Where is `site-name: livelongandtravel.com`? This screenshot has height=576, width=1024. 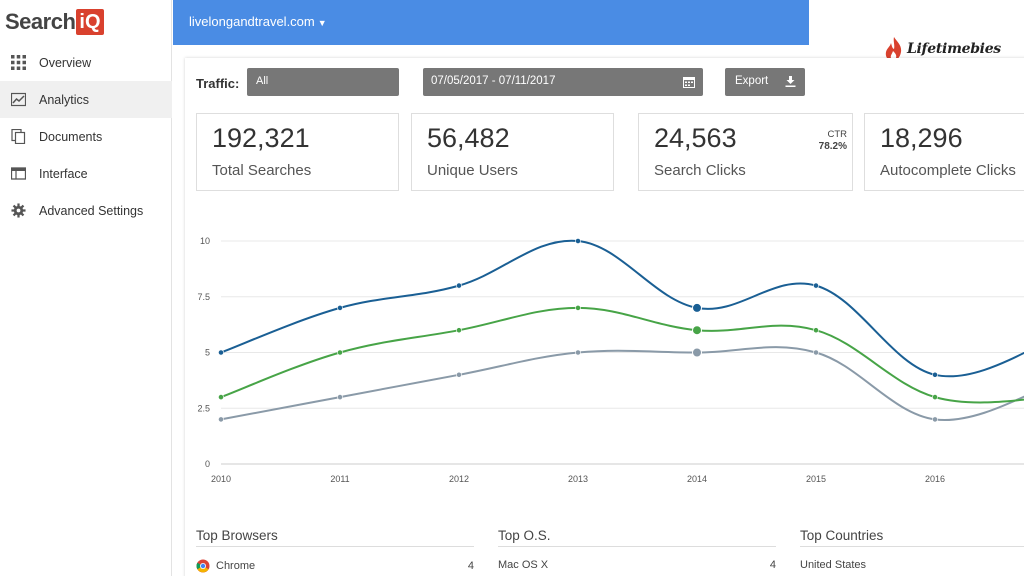
site-name: livelongandtravel.com is located at coordinates (252, 21).